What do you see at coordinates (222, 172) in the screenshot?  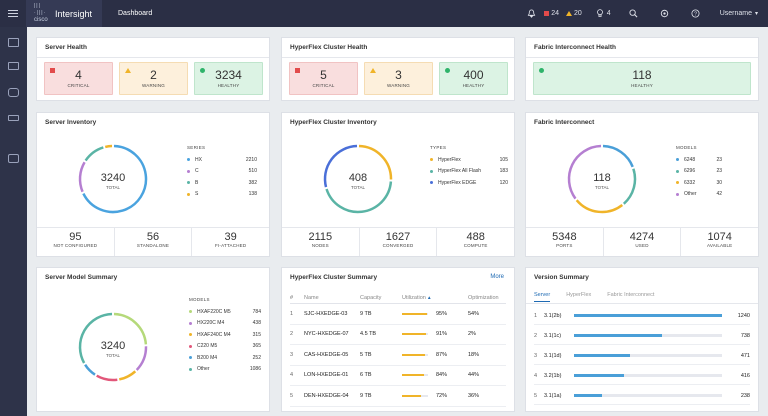 I see `legend-item: C 510` at bounding box center [222, 172].